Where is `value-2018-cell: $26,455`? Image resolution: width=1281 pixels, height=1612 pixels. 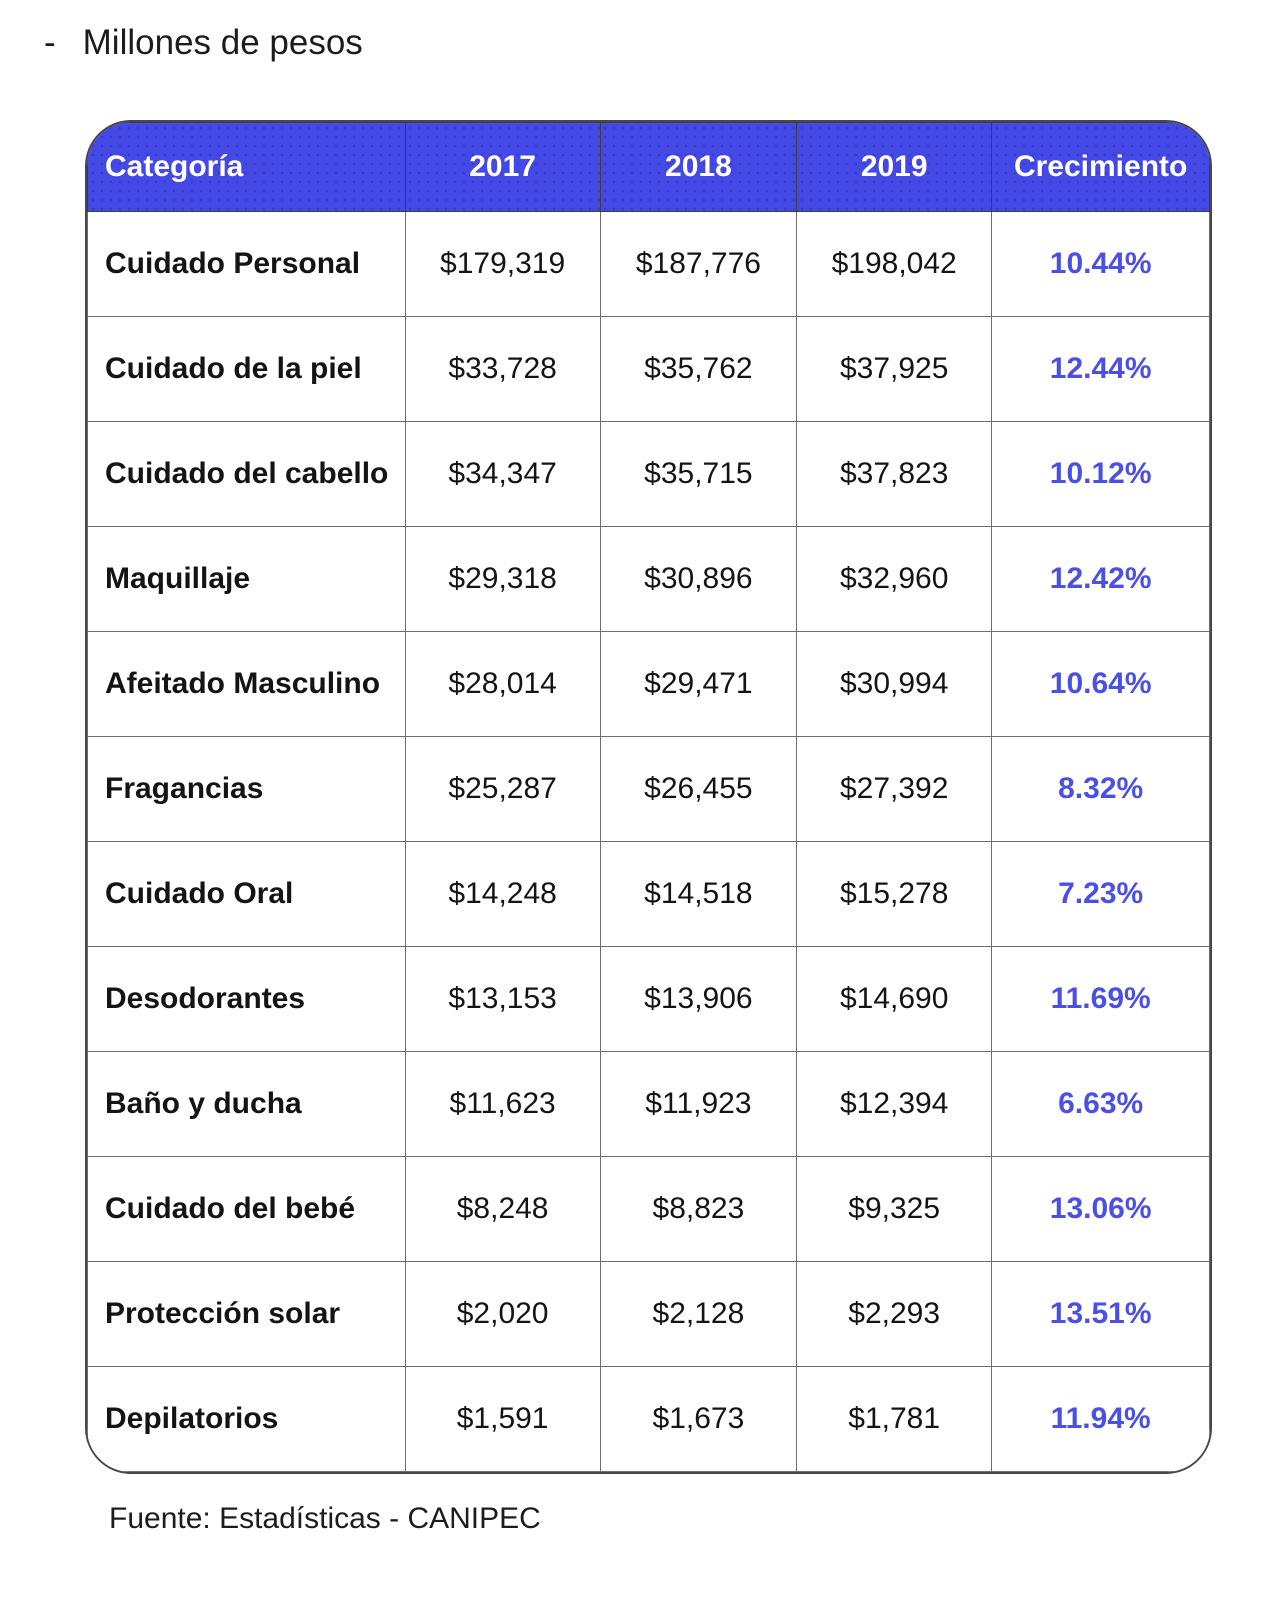 value-2018-cell: $26,455 is located at coordinates (698, 789).